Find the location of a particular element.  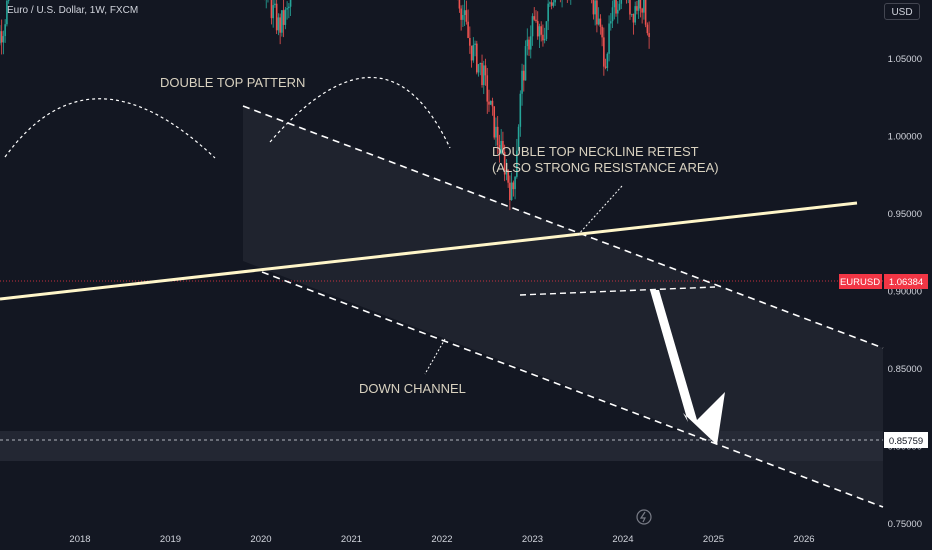

svg-text: 0.85759 is located at coordinates (906, 441).